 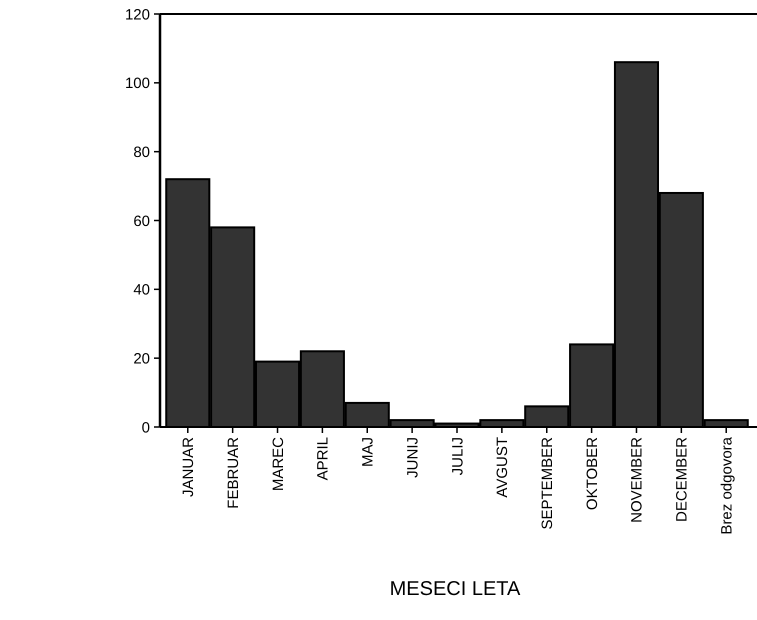 What do you see at coordinates (503, 467) in the screenshot?
I see `x-tick-label: AVGUST` at bounding box center [503, 467].